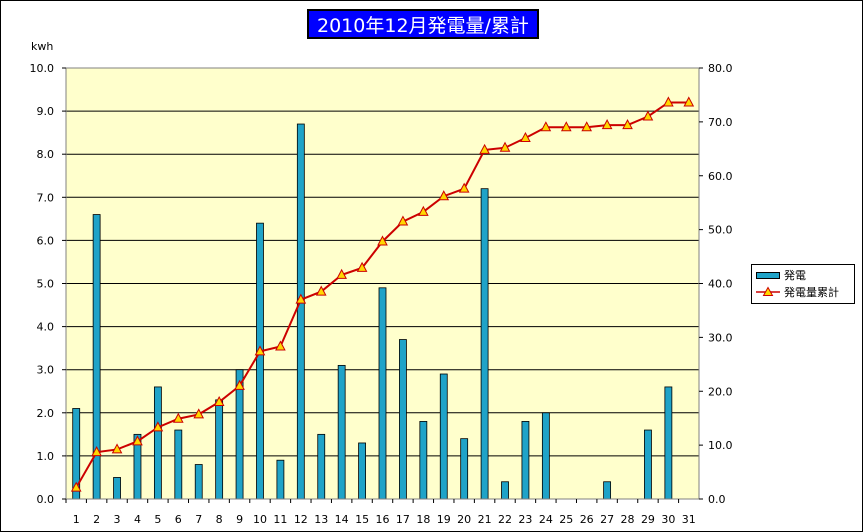 The image size is (863, 532). What do you see at coordinates (46, 284) in the screenshot?
I see `y-left-tick-label: 5.0` at bounding box center [46, 284].